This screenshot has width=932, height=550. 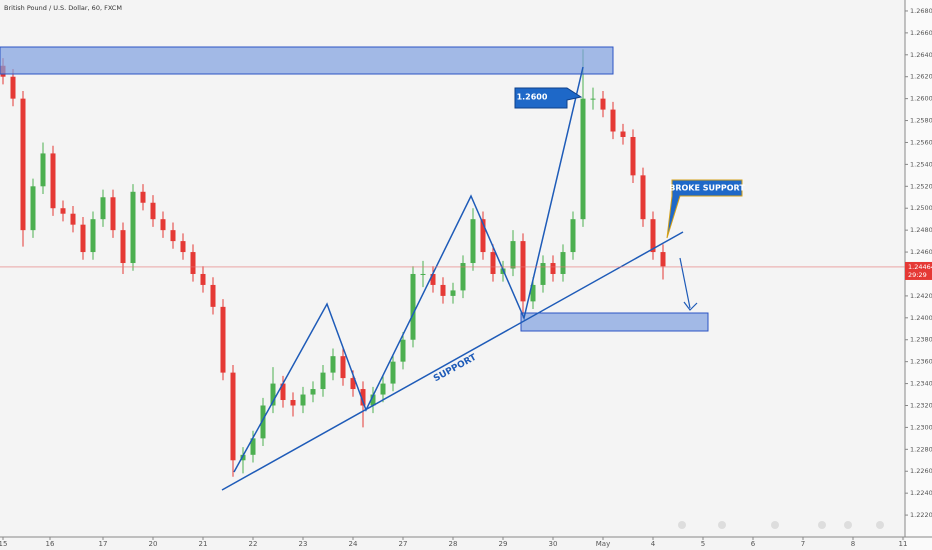 What do you see at coordinates (921, 11) in the screenshot?
I see `y-tick-label: 1.26800` at bounding box center [921, 11].